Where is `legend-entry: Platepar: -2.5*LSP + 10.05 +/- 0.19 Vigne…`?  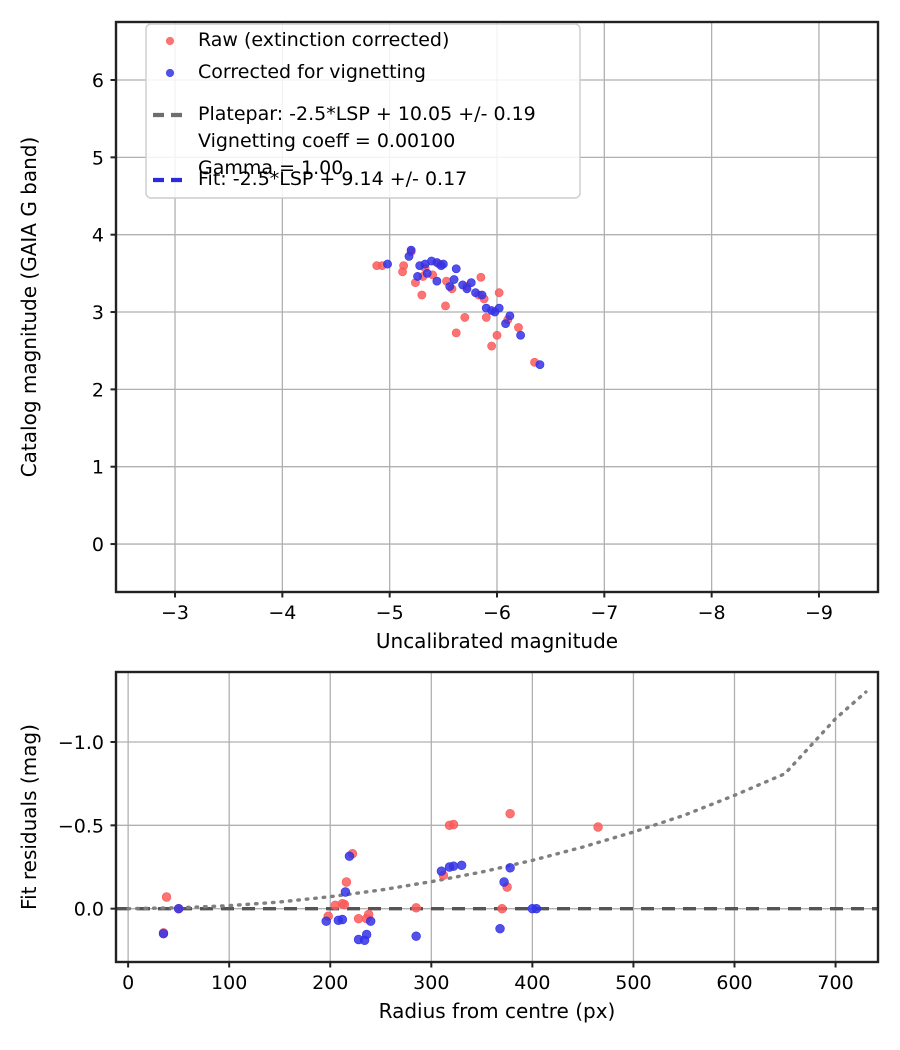 legend-entry: Platepar: -2.5*LSP + 10.05 +/- 0.19 Vigne… is located at coordinates (344, 141).